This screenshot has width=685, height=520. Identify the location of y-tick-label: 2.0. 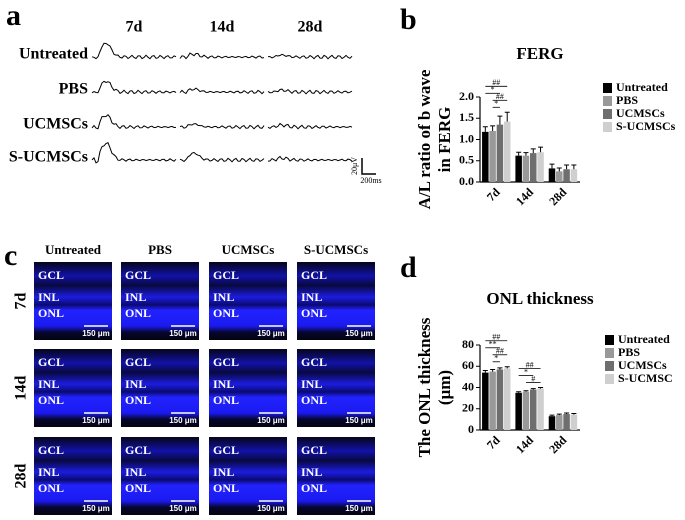
(466, 96).